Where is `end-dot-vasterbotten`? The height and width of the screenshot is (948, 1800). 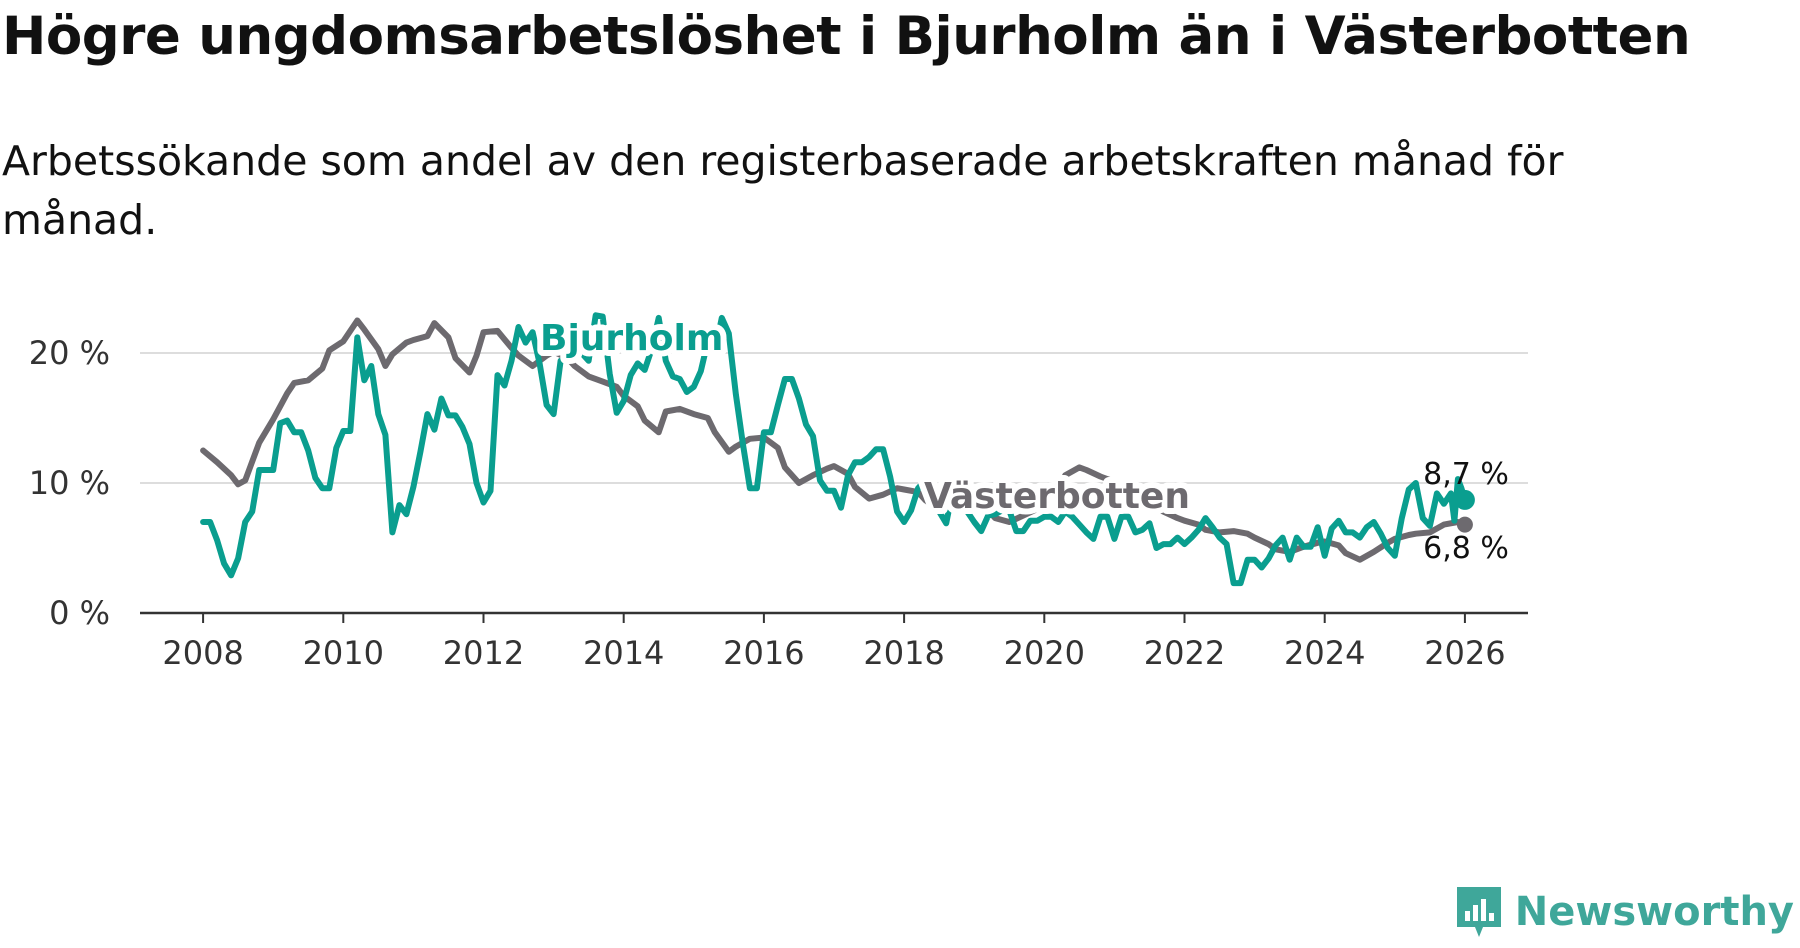 end-dot-vasterbotten is located at coordinates (1464, 524).